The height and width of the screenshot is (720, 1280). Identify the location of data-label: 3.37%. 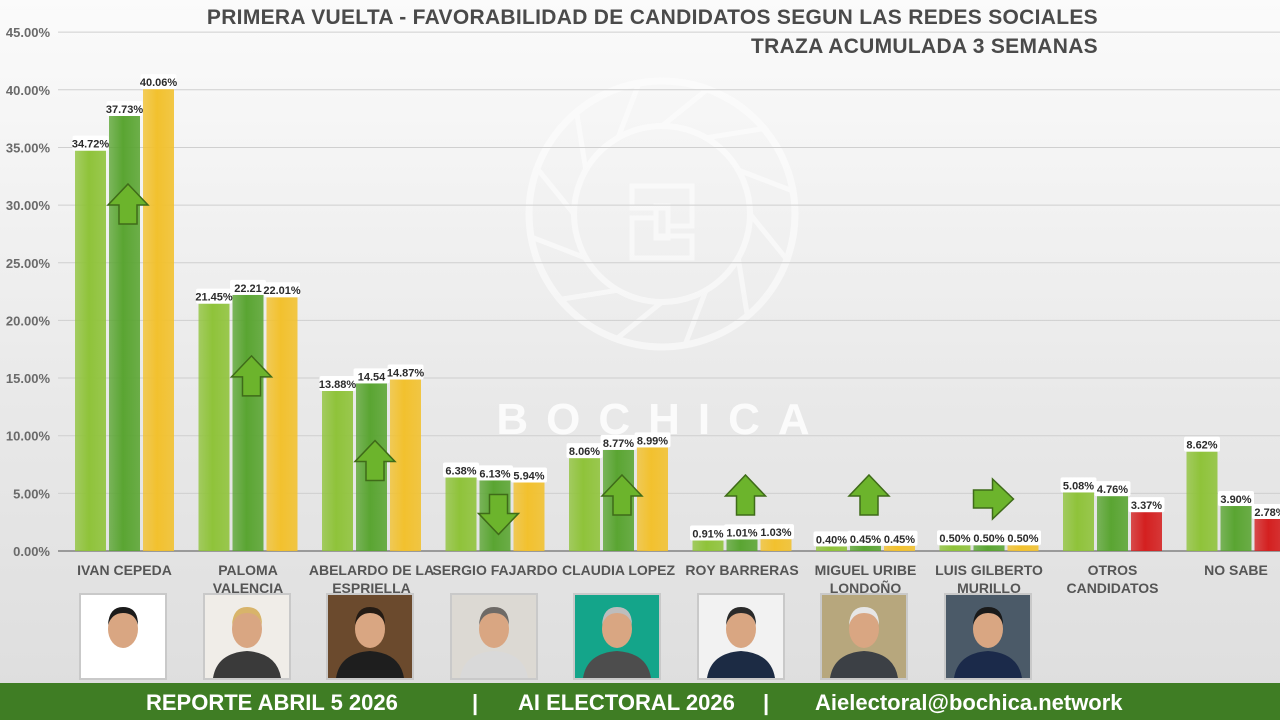
(1146, 506).